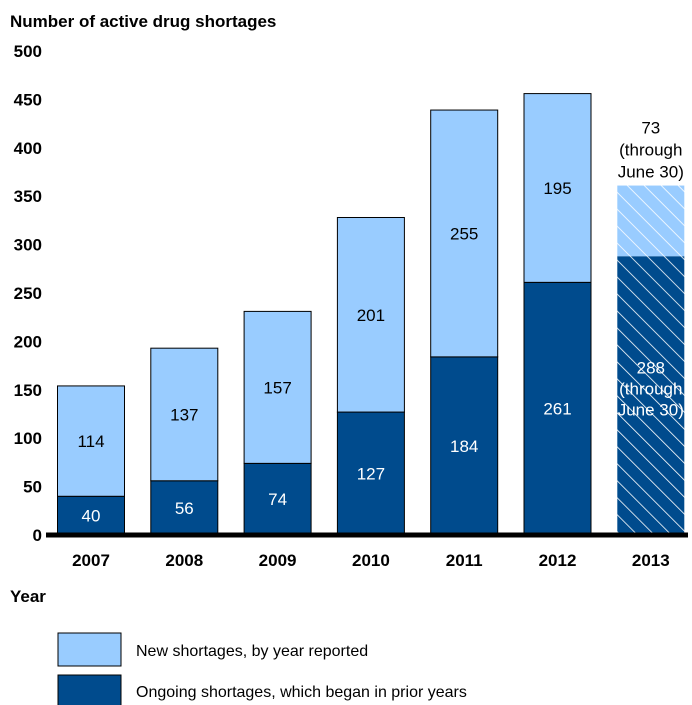  I want to click on x-tick-label: 2008, so click(184, 560).